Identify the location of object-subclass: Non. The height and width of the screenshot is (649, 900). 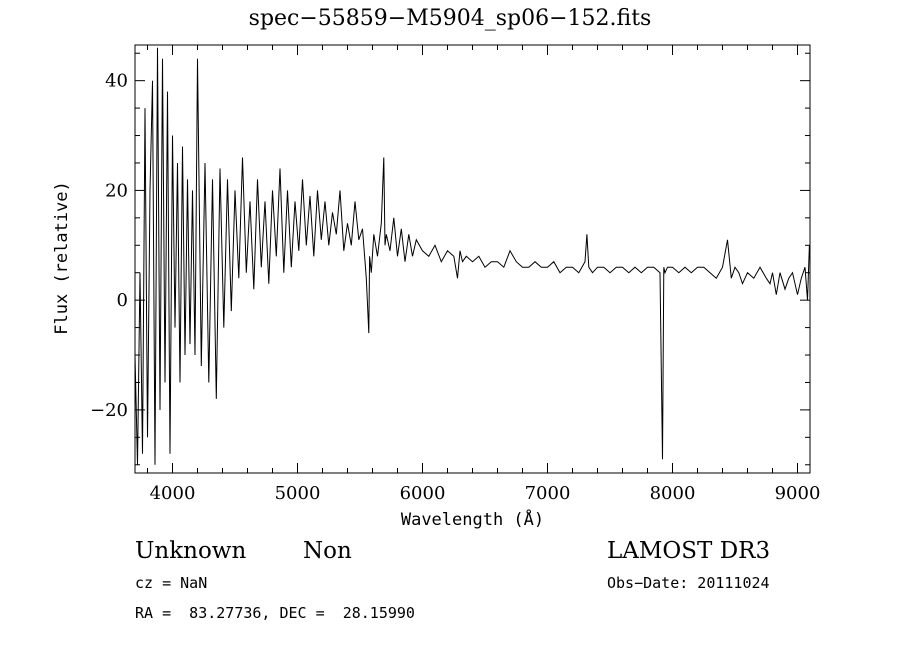
(327, 551).